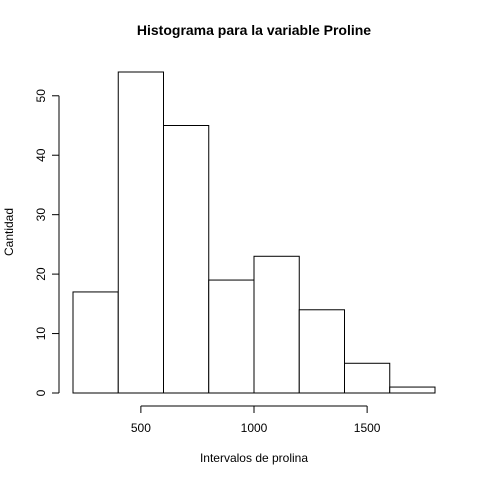 The image size is (480, 480). Describe the element at coordinates (41, 274) in the screenshot. I see `y-tick-label-20: 20` at that location.